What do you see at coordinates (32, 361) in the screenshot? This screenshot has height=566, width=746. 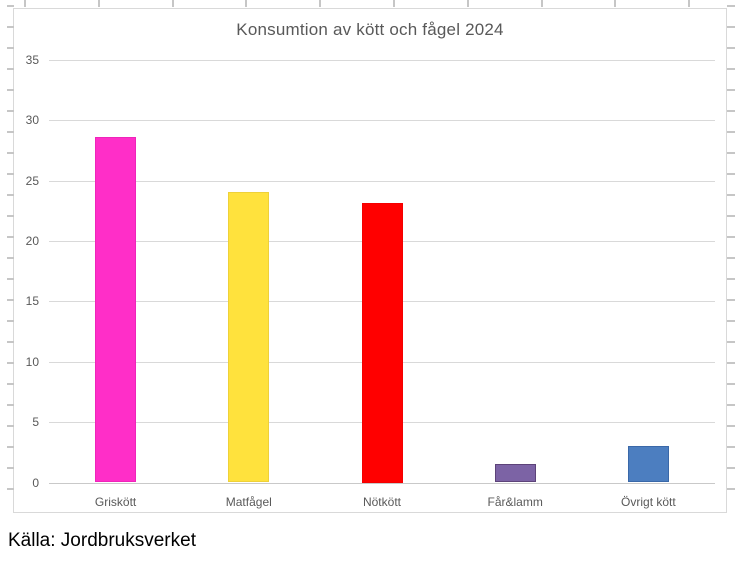 I see `y-axis-tick-label: 10` at bounding box center [32, 361].